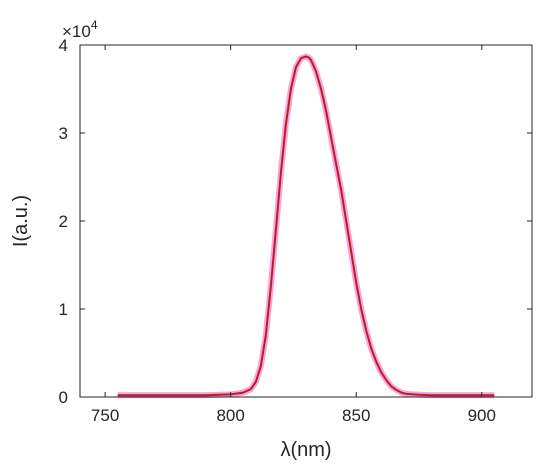 Image resolution: width=550 pixels, height=475 pixels. What do you see at coordinates (63, 133) in the screenshot?
I see `y-tick-label: 3` at bounding box center [63, 133].